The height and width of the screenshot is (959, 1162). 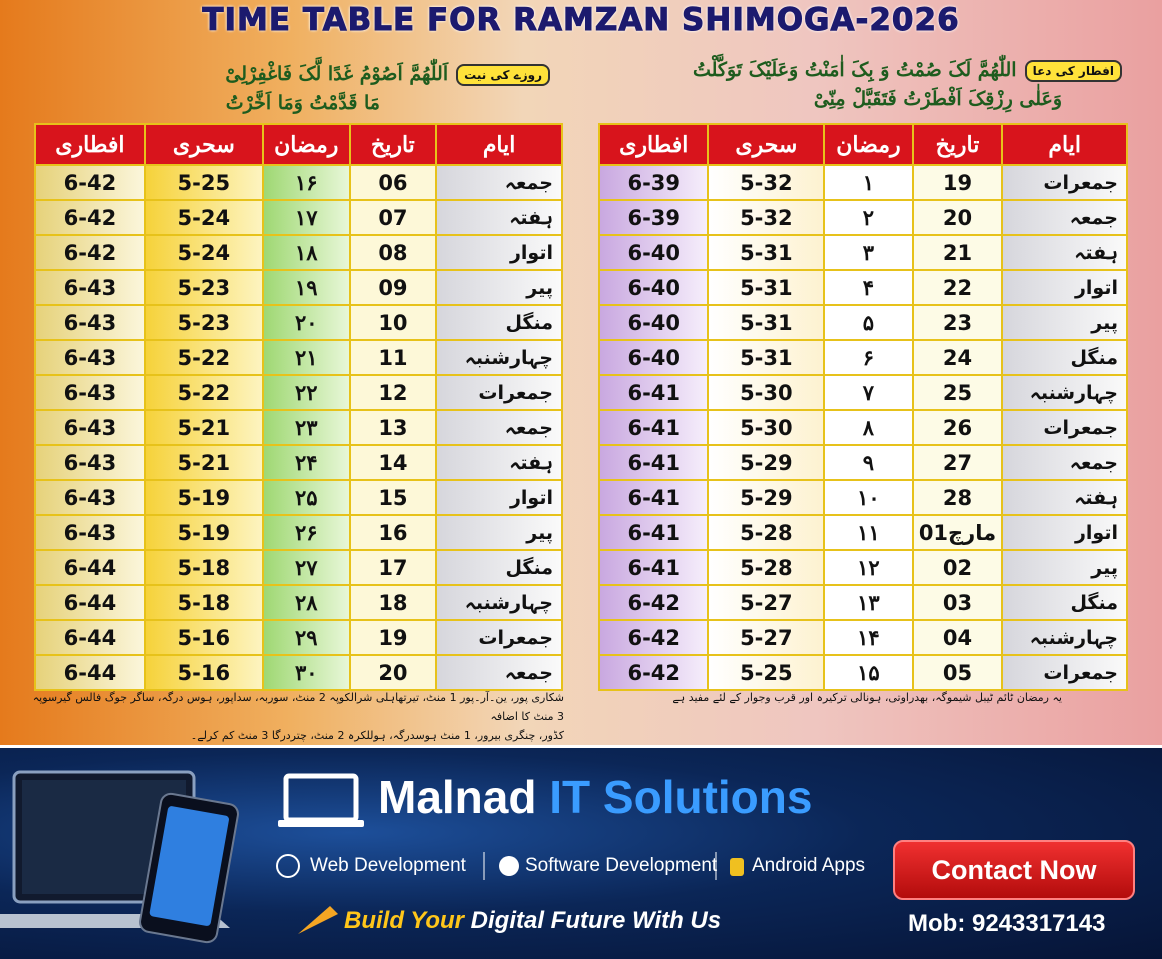 I want to click on column-header: تاریخ, so click(x=957, y=144).